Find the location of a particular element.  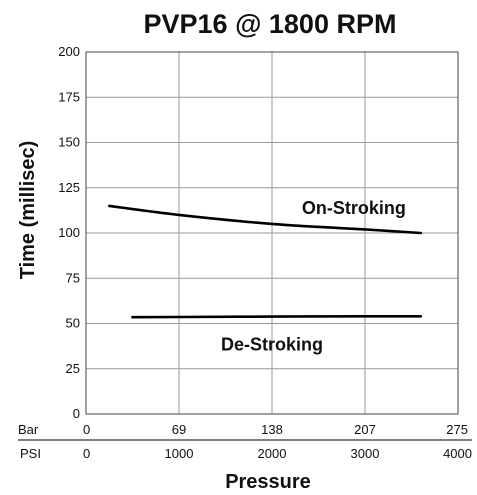

x-tick-label-bar: 69 is located at coordinates (179, 429).